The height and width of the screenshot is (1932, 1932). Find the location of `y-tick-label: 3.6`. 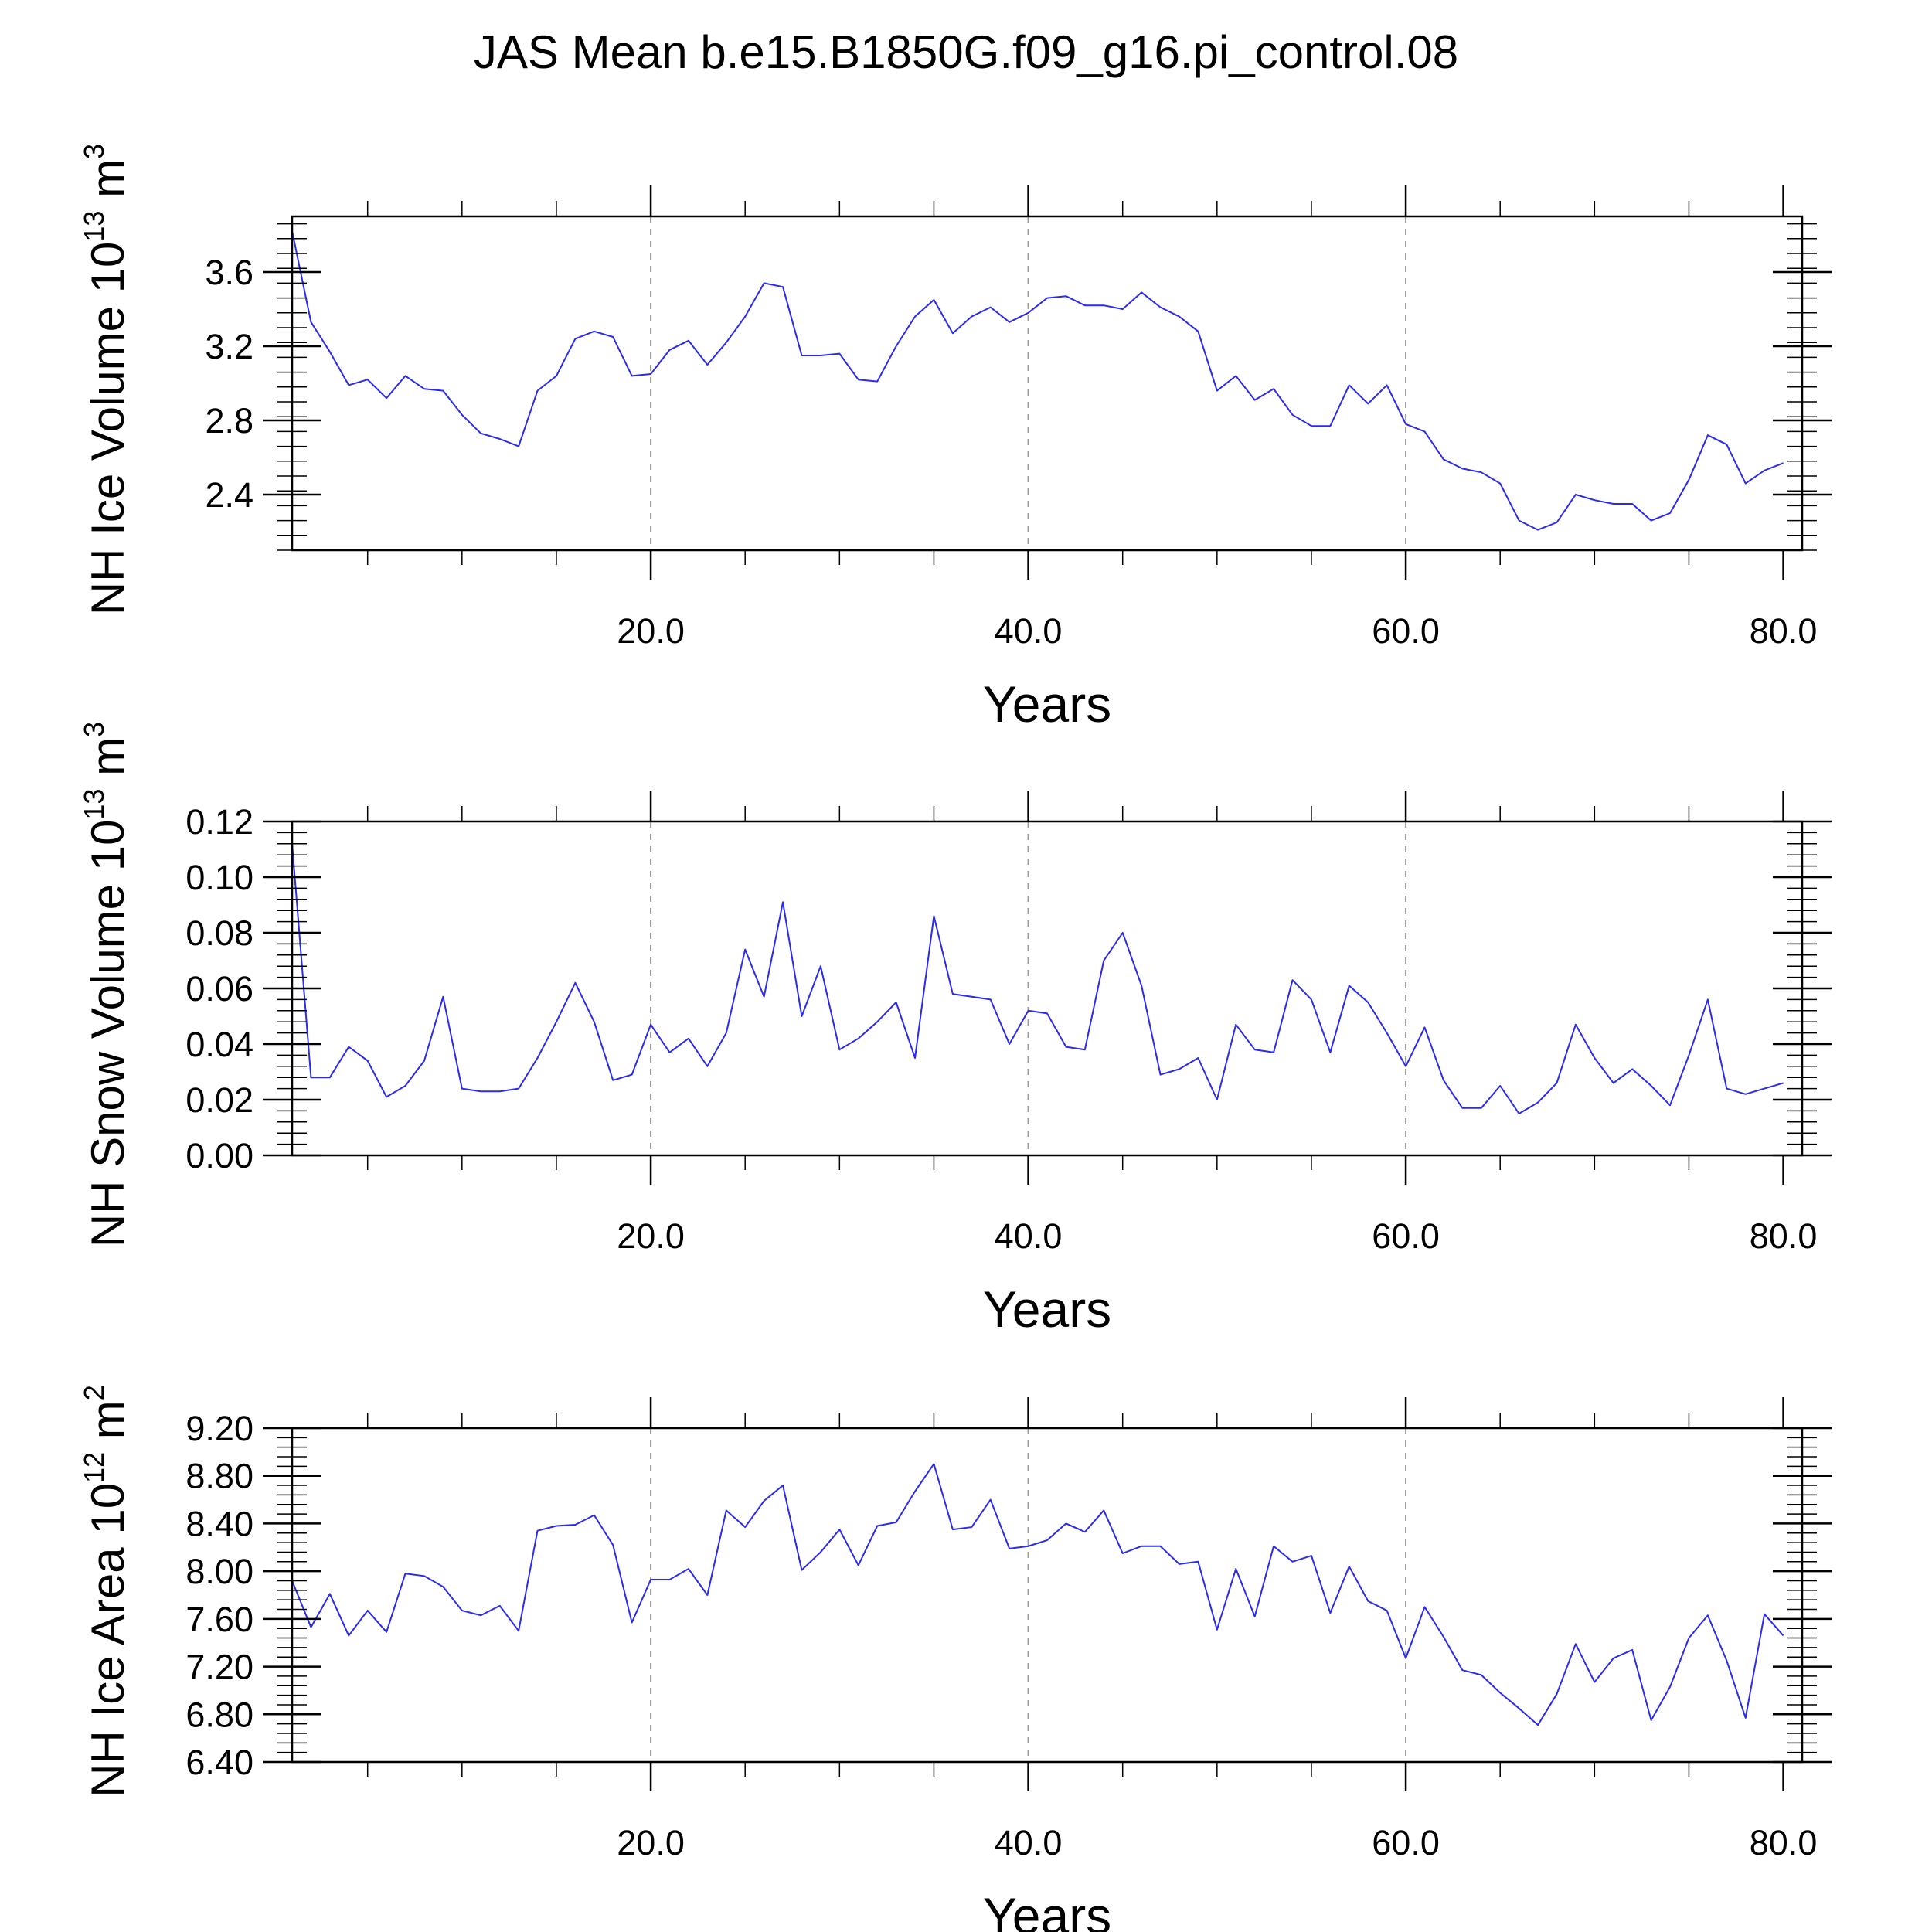

y-tick-label: 3.6 is located at coordinates (229, 273).